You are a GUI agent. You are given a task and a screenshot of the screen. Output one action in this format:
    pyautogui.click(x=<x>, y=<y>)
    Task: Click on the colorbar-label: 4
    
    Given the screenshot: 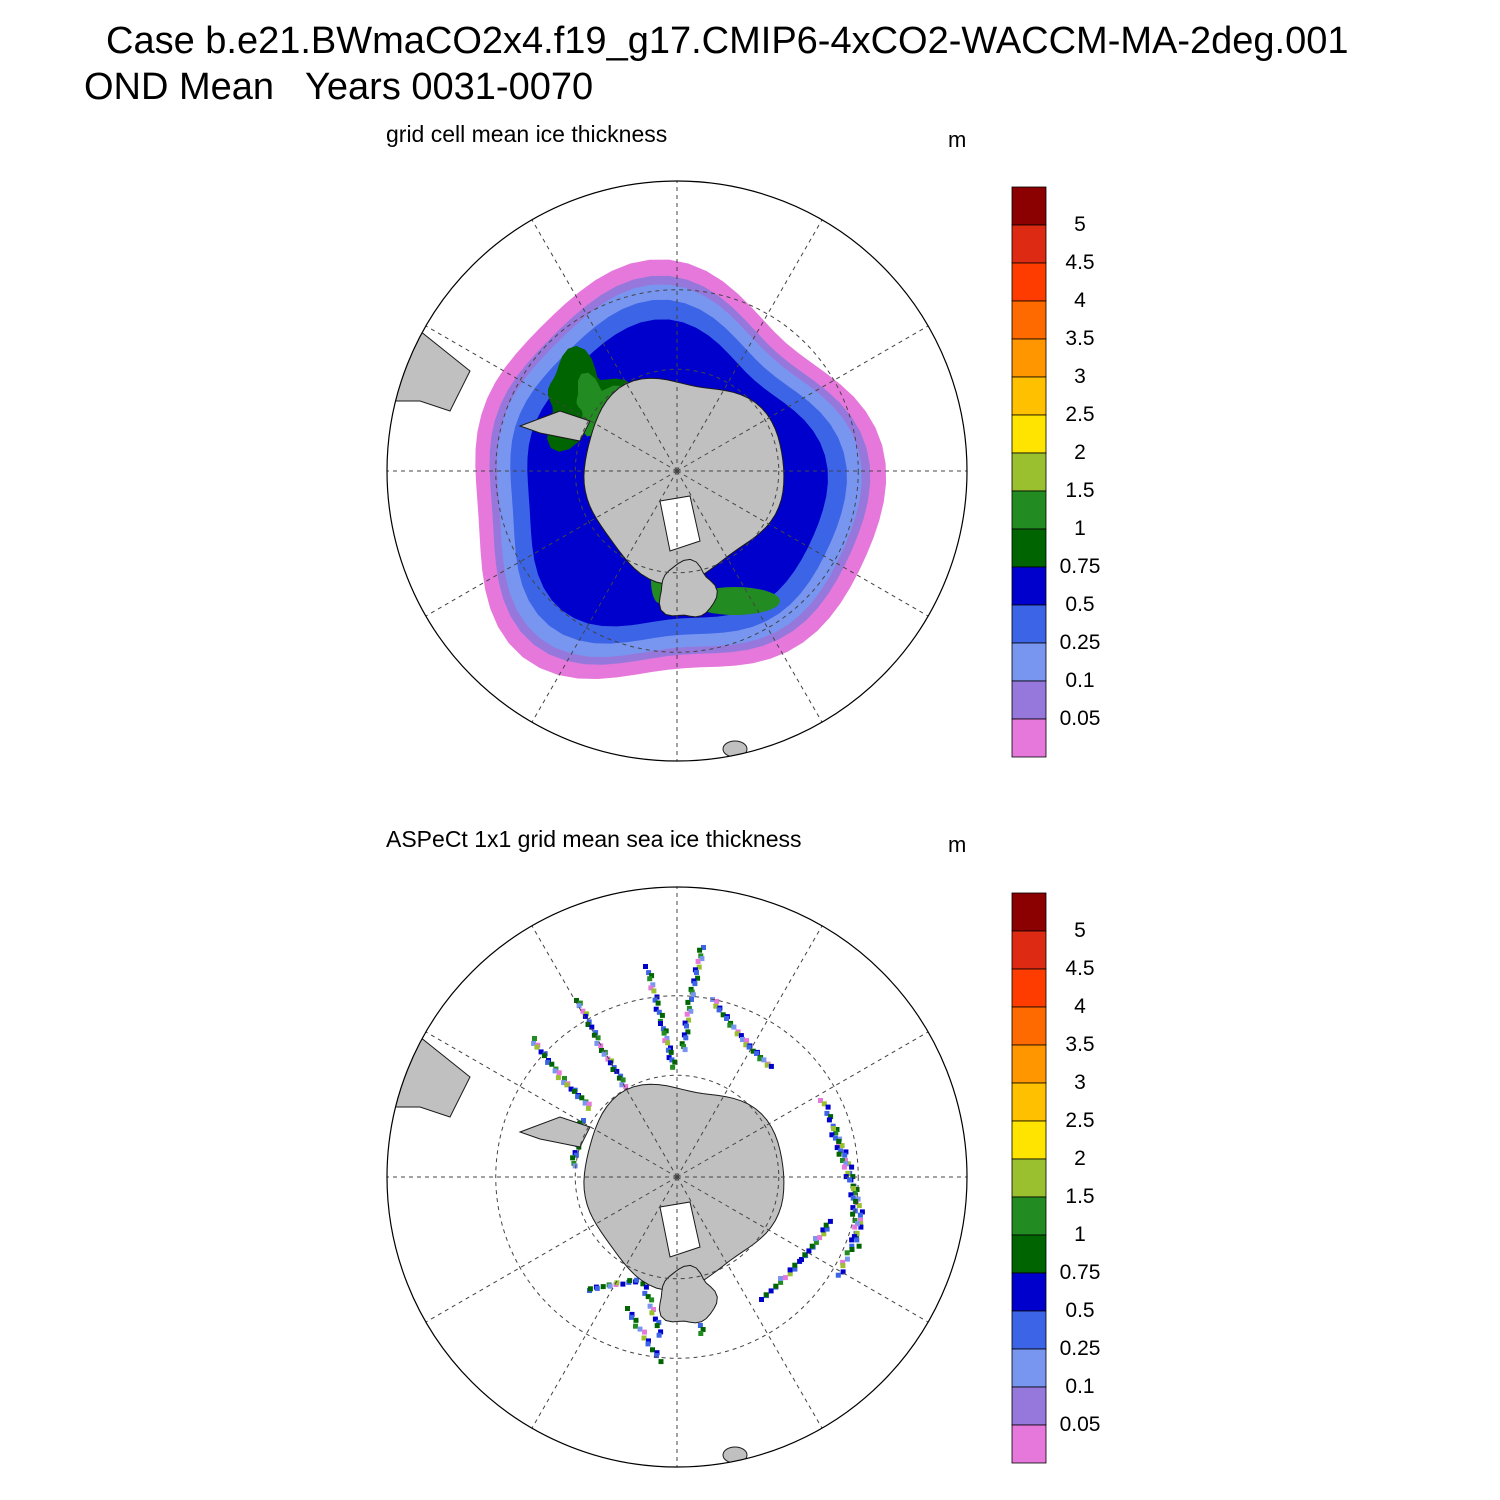 What is the action you would take?
    pyautogui.click(x=1080, y=300)
    